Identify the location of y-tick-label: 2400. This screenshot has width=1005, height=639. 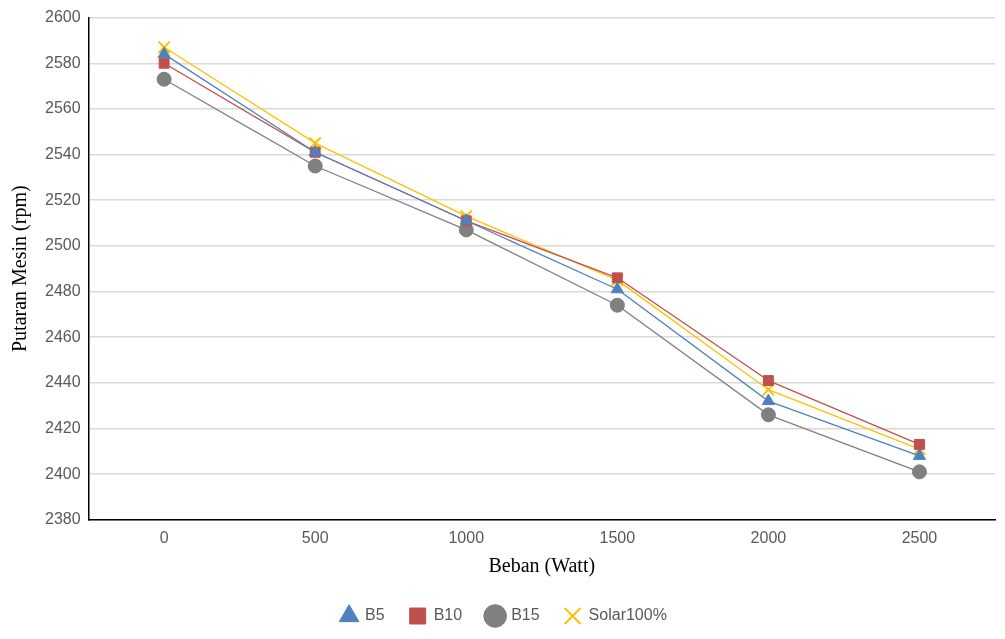
(63, 473).